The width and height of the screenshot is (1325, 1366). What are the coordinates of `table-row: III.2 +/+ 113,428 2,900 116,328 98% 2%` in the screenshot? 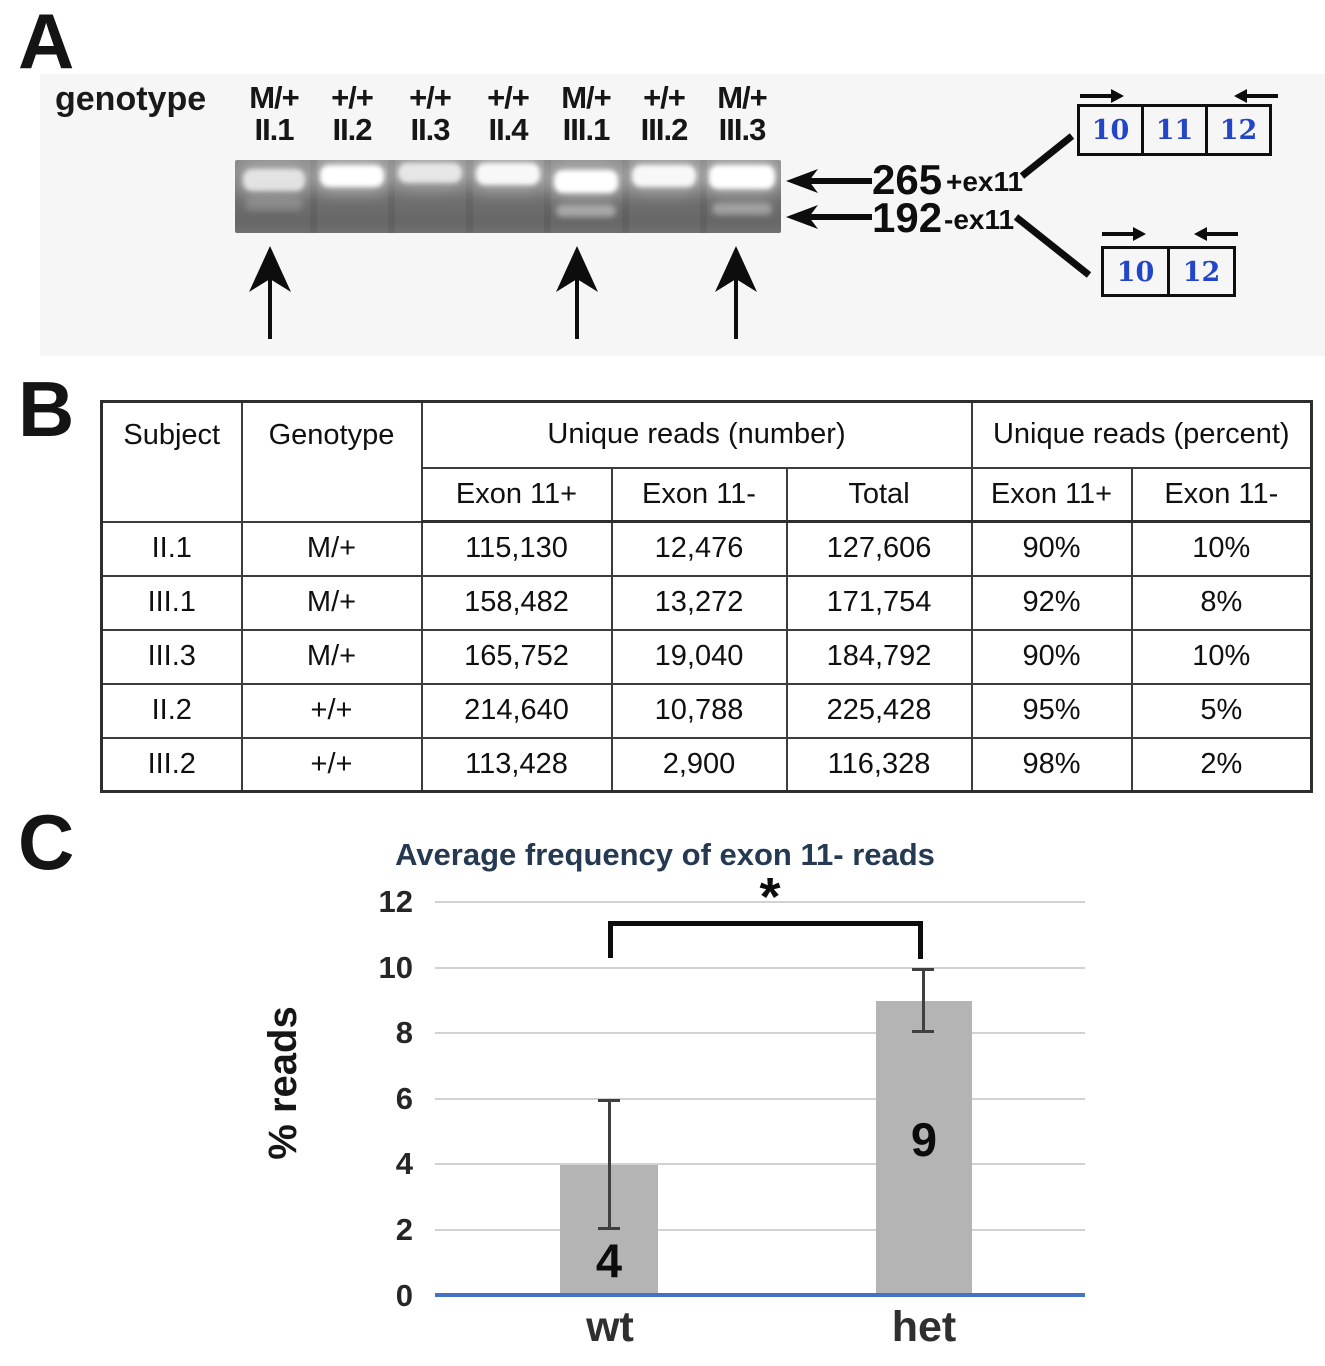 It's located at (706, 764).